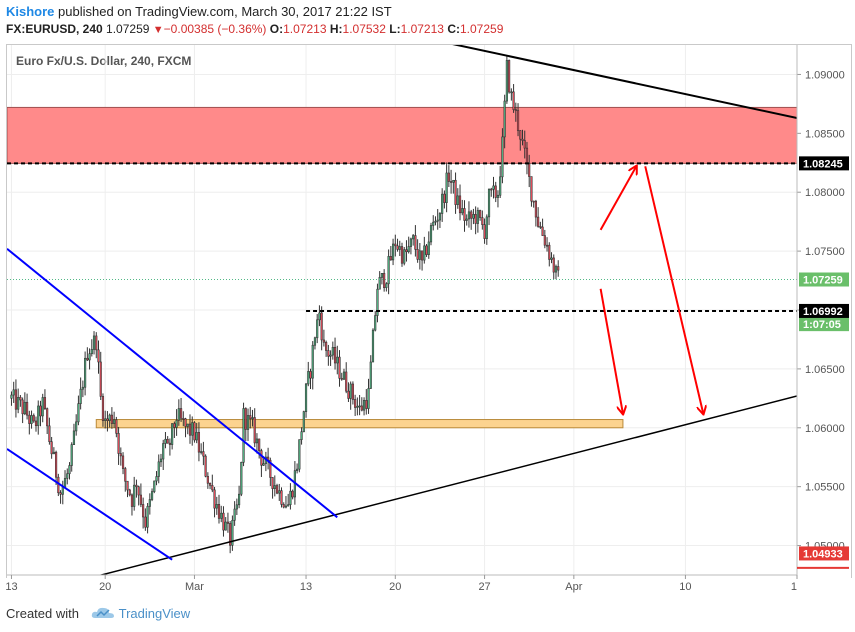 The height and width of the screenshot is (632, 855). I want to click on footer: Created with TradingView, so click(98, 614).